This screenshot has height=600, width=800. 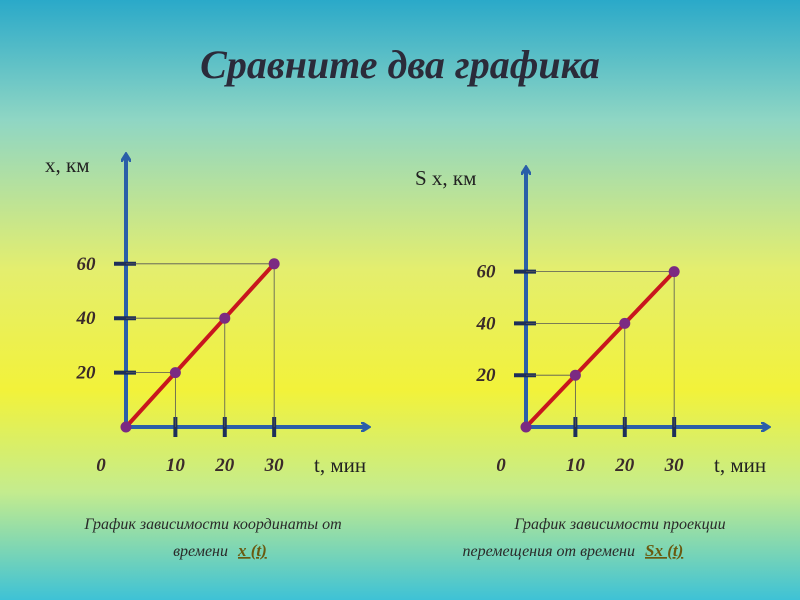 What do you see at coordinates (67, 165) in the screenshot?
I see `y-axis-label: x, км` at bounding box center [67, 165].